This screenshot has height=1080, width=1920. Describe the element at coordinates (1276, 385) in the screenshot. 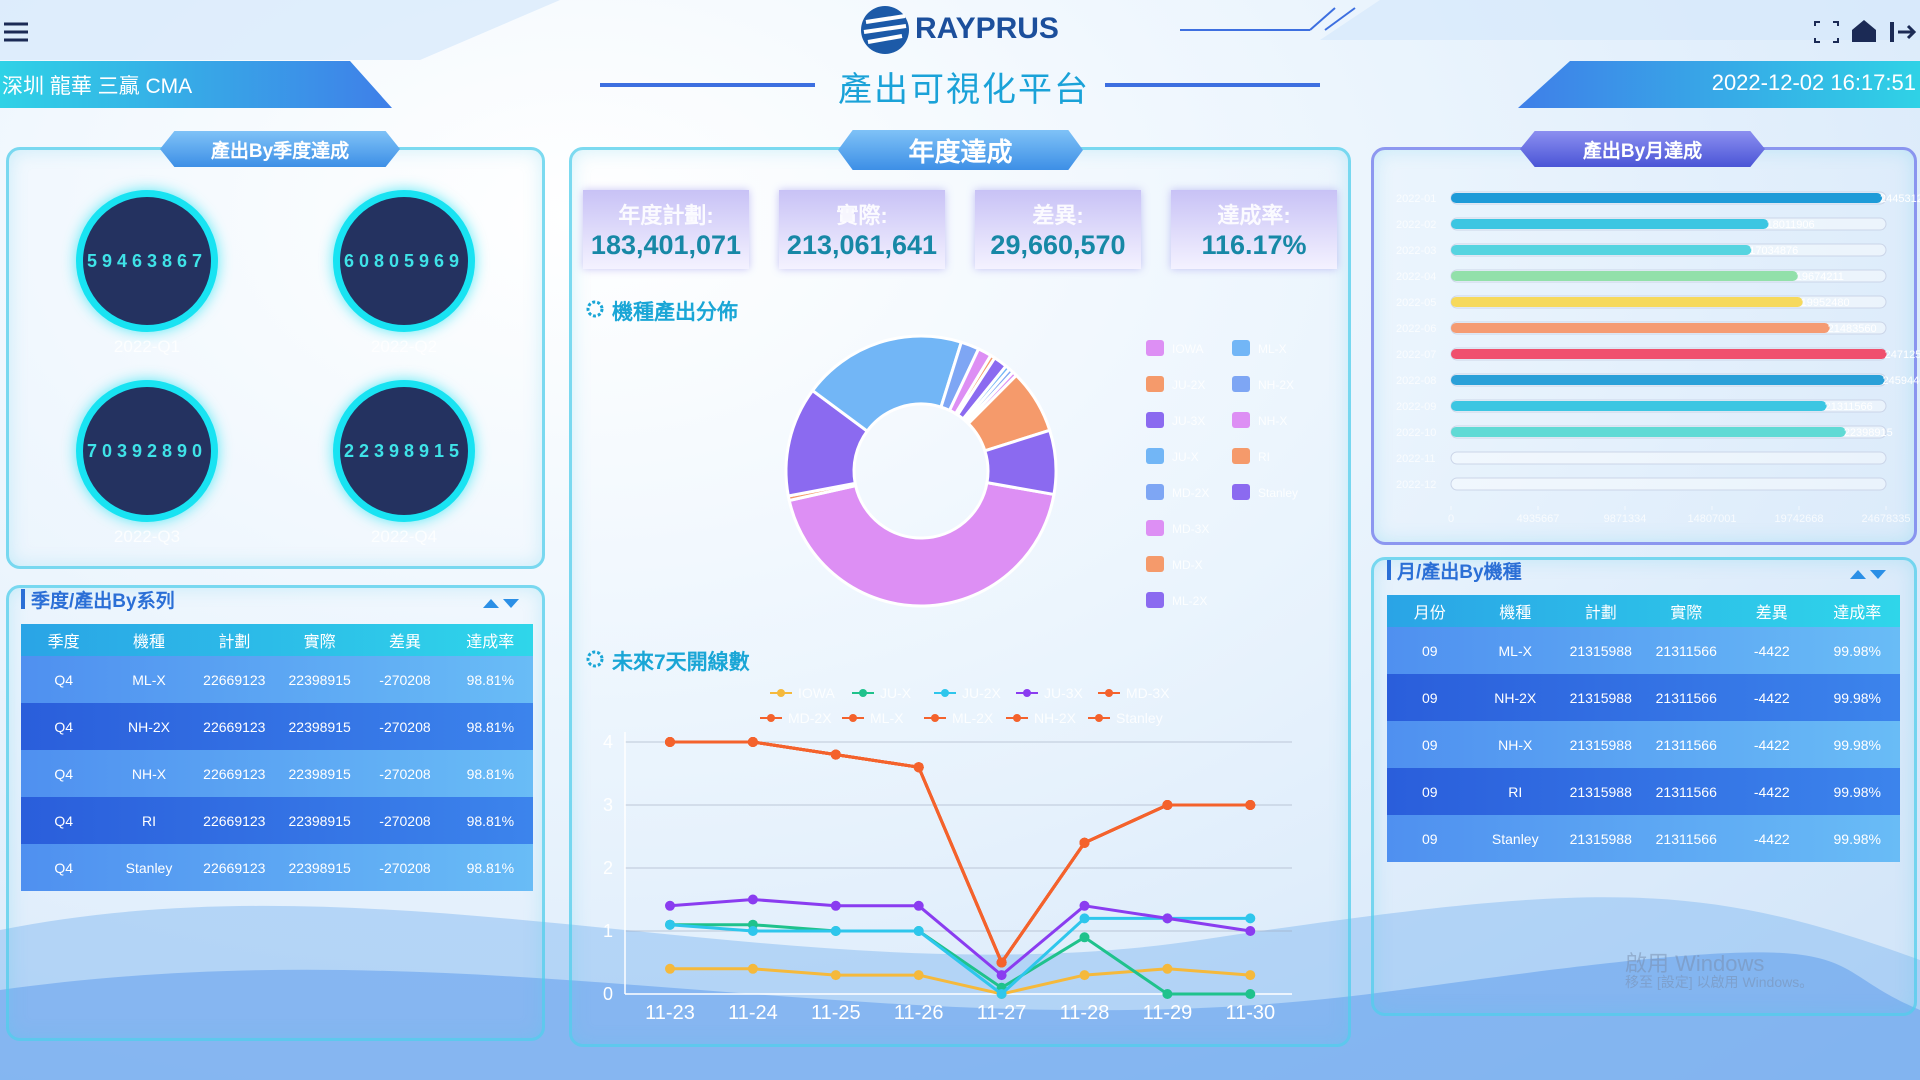

I see `legend-label: NH-2X` at that location.